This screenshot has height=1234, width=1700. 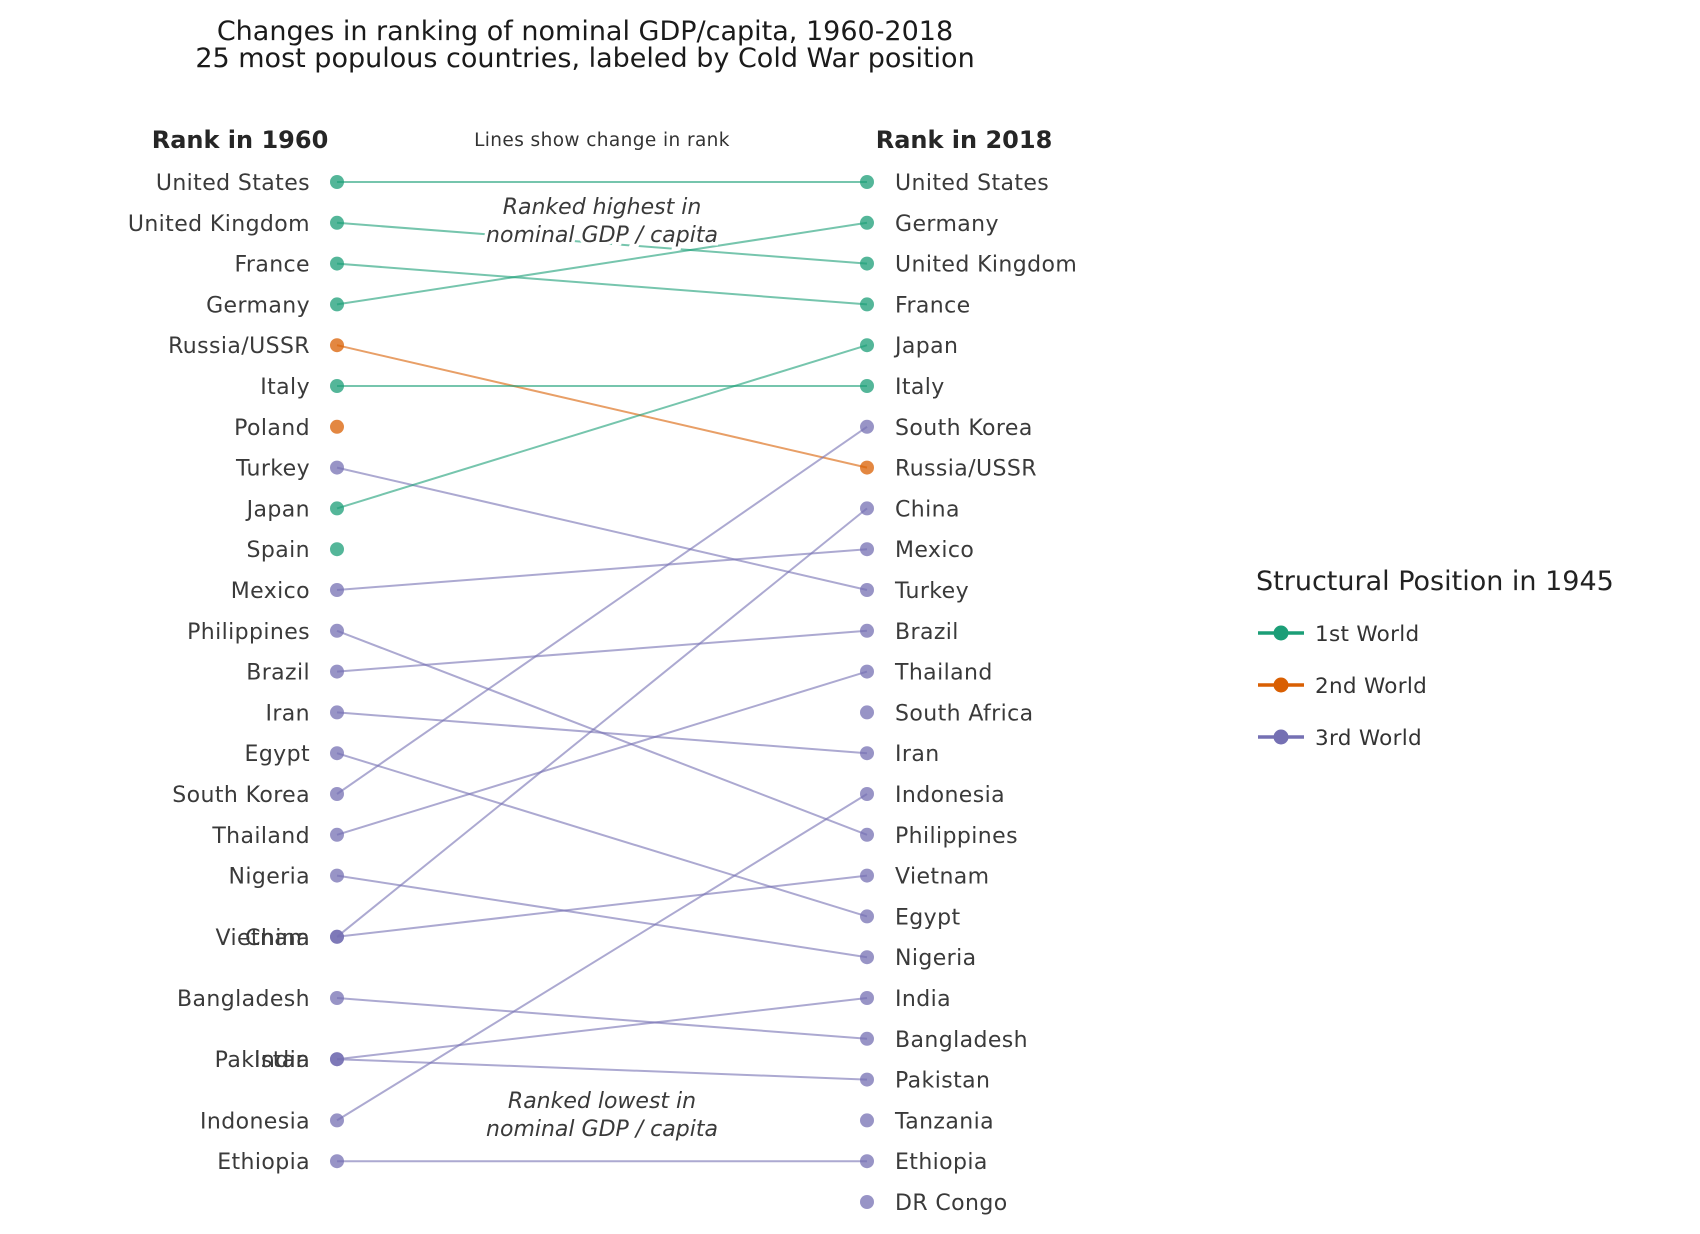 What do you see at coordinates (263, 1162) in the screenshot?
I see `left-label-ethiopia: Ethiopia` at bounding box center [263, 1162].